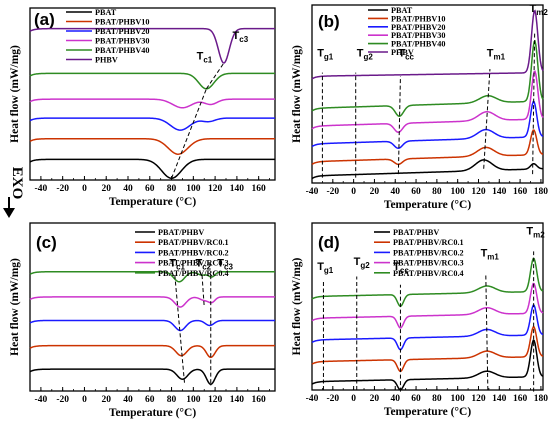 Image resolution: width=550 pixels, height=431 pixels. What do you see at coordinates (329, 242) in the screenshot?
I see `panel-label: (d)` at bounding box center [329, 242].